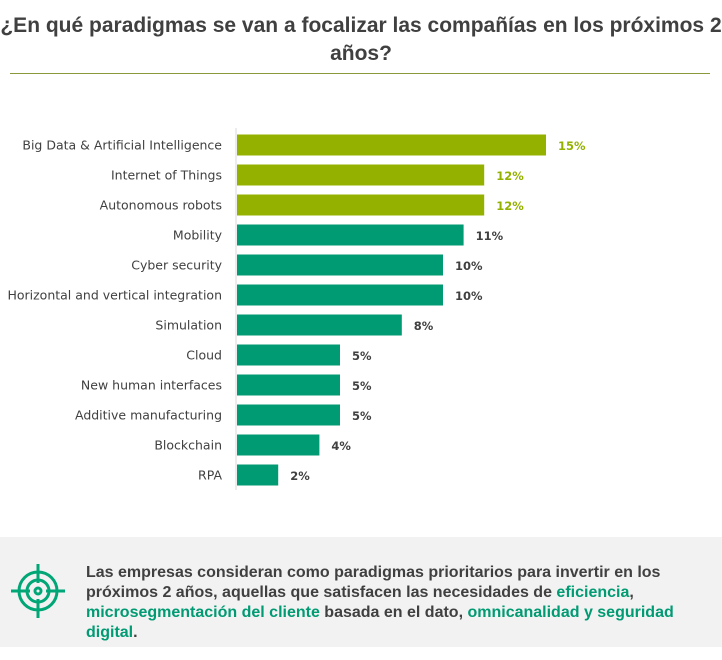 The width and height of the screenshot is (722, 660). What do you see at coordinates (166, 175) in the screenshot?
I see `category-label: Internet of Things` at bounding box center [166, 175].